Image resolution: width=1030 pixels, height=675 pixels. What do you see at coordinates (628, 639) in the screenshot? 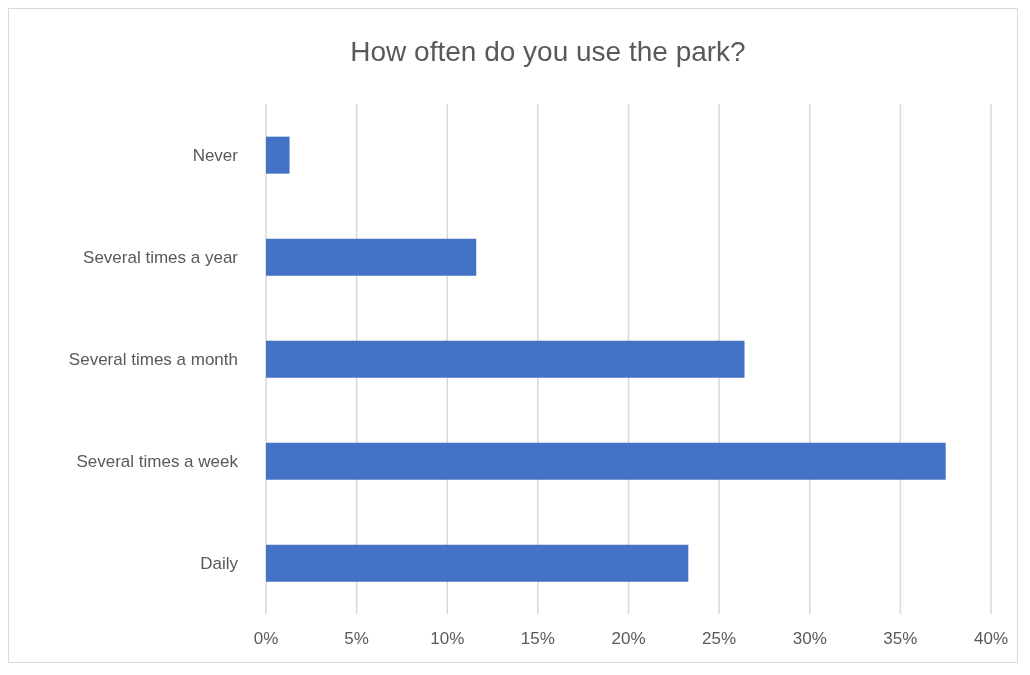
I see `x-tick-label: 20%` at bounding box center [628, 639].